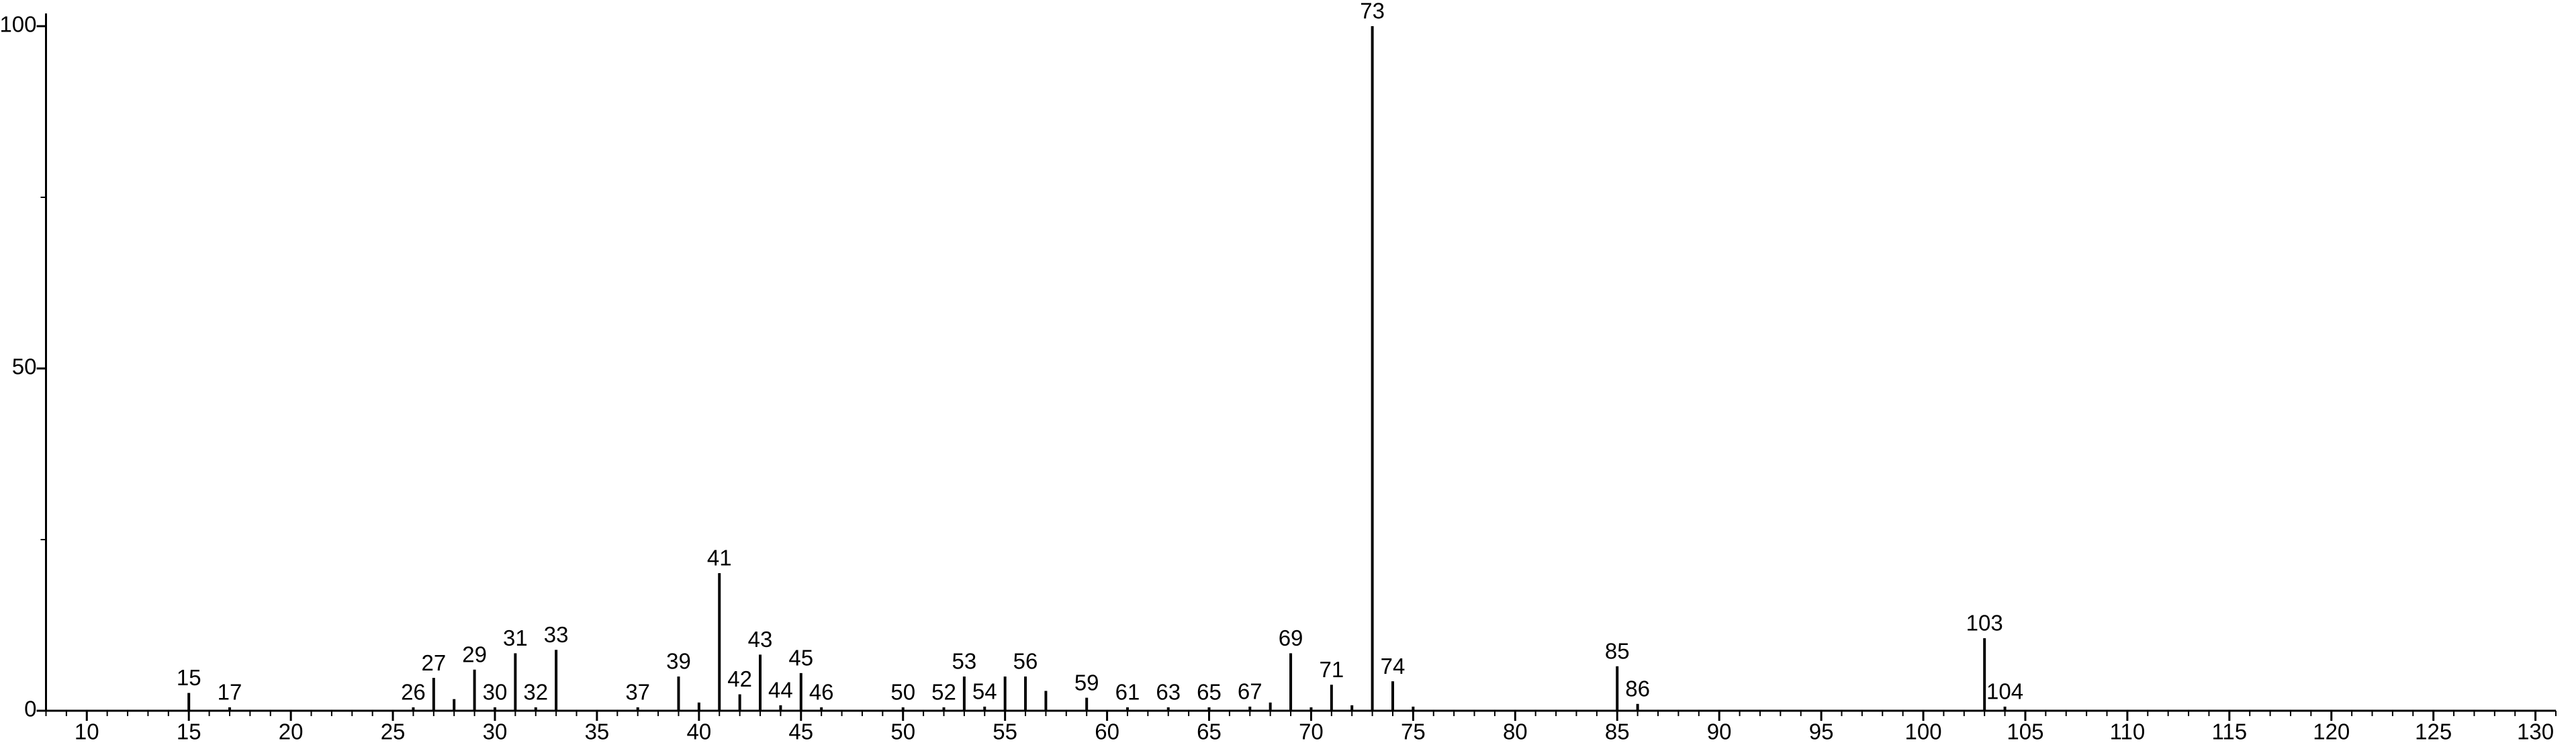 The image size is (2576, 749). What do you see at coordinates (1515, 732) in the screenshot?
I see `x-tick-label: 80` at bounding box center [1515, 732].